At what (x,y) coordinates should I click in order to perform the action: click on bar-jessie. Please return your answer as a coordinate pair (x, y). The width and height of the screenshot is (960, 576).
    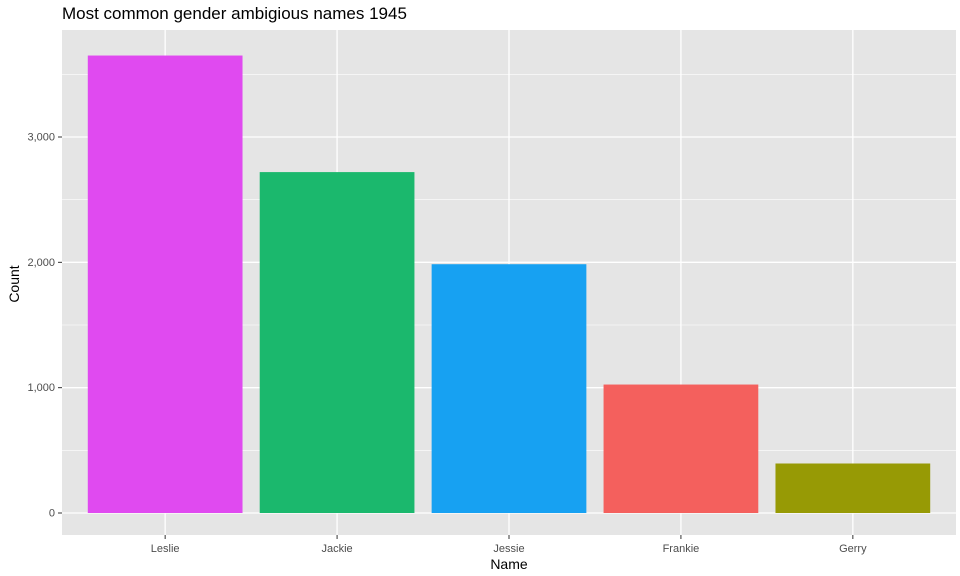
    Looking at the image, I should click on (509, 388).